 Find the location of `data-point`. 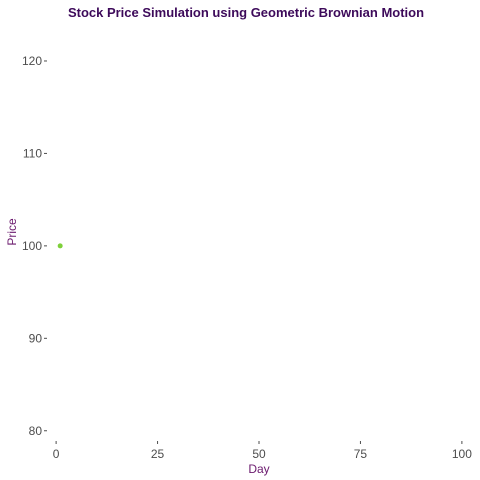

data-point is located at coordinates (60, 246).